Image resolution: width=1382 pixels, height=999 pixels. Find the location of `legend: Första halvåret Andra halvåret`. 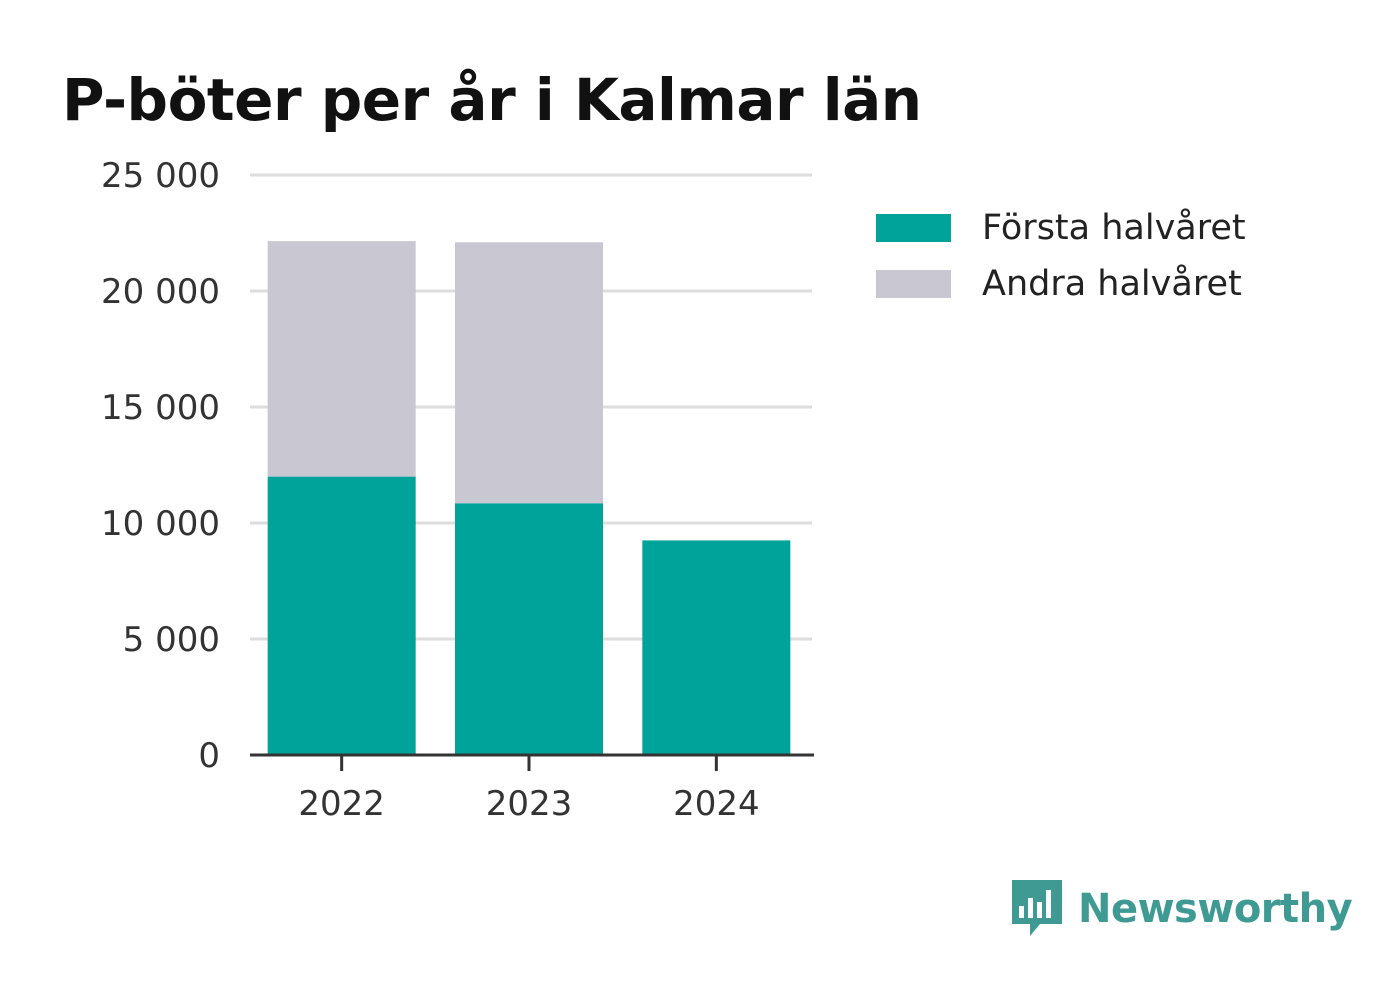

legend: Första halvåret Andra halvåret is located at coordinates (1061, 256).